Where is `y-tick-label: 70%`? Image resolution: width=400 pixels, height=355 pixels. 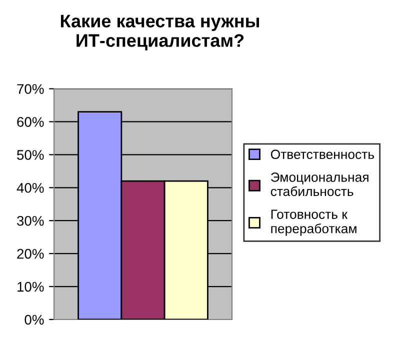 y-tick-label: 70% is located at coordinates (30, 89).